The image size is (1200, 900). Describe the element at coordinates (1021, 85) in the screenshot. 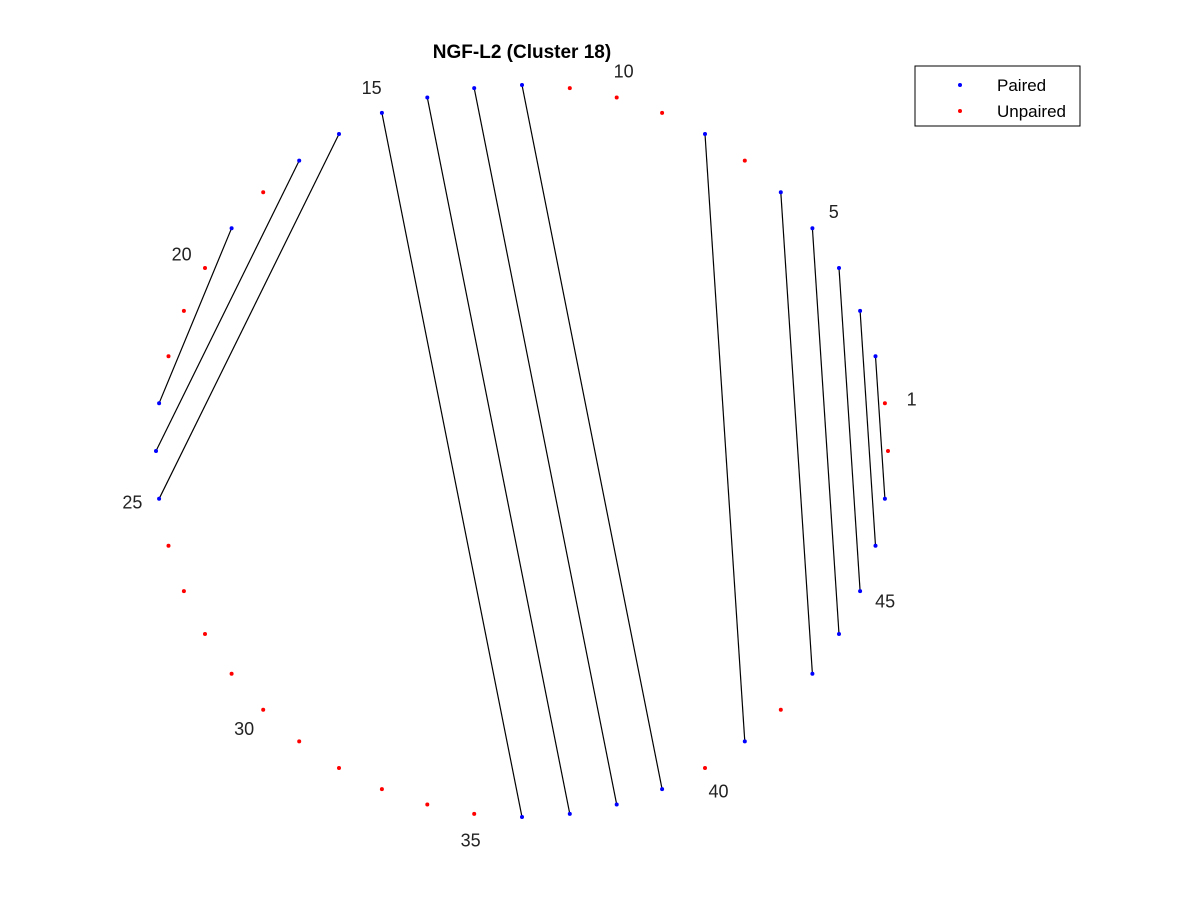

I see `legend-label-paired: Paired` at that location.